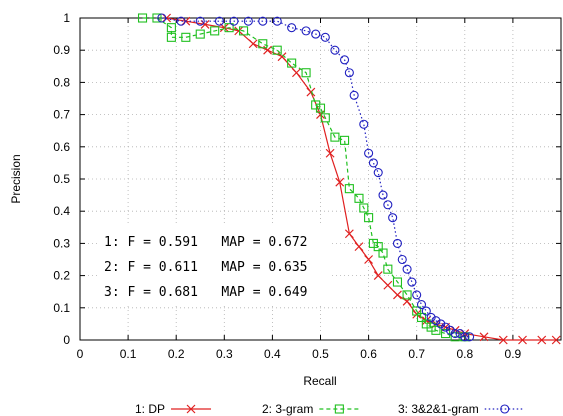  What do you see at coordinates (287, 409) in the screenshot?
I see `legend-label: 2: 3-gram` at bounding box center [287, 409].